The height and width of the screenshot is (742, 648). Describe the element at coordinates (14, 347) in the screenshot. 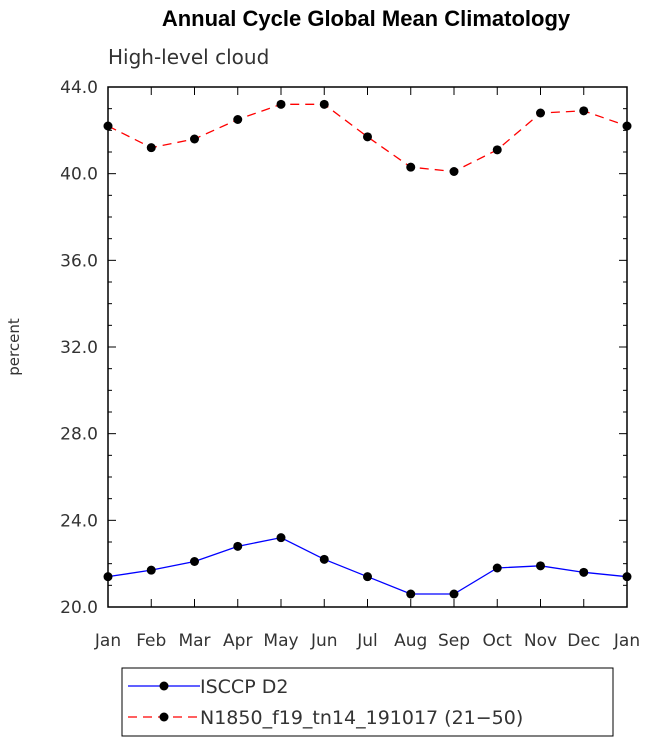

I see `y-axis-label: percent` at that location.